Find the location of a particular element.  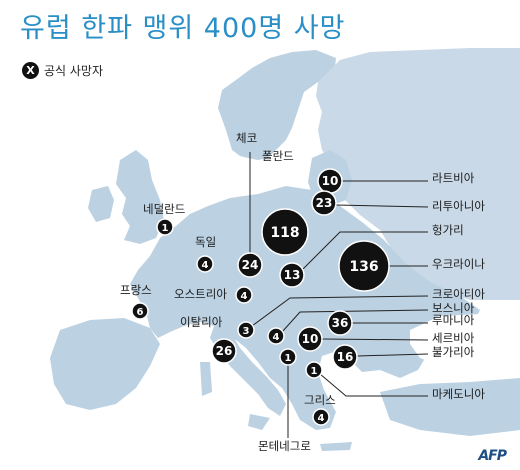

country-1-death-count: 23 is located at coordinates (324, 203).